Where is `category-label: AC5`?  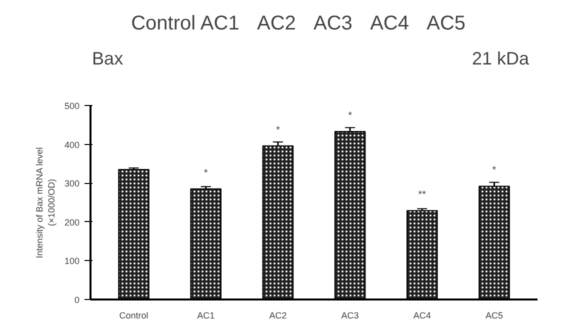 category-label: AC5 is located at coordinates (446, 23).